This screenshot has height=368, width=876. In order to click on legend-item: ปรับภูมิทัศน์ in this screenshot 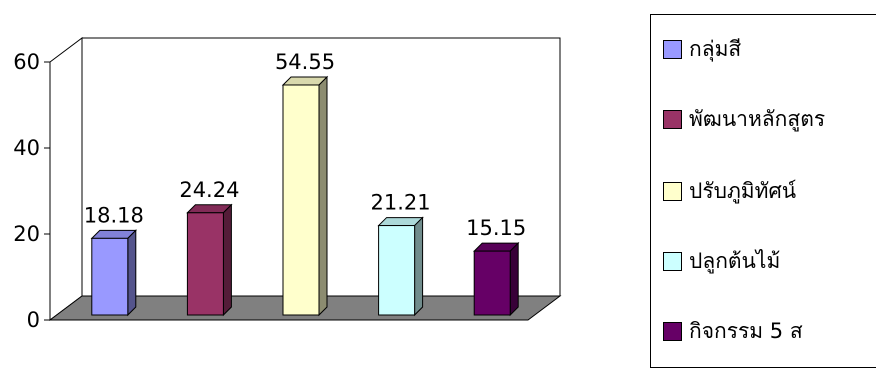, I will do `click(729, 191)`.